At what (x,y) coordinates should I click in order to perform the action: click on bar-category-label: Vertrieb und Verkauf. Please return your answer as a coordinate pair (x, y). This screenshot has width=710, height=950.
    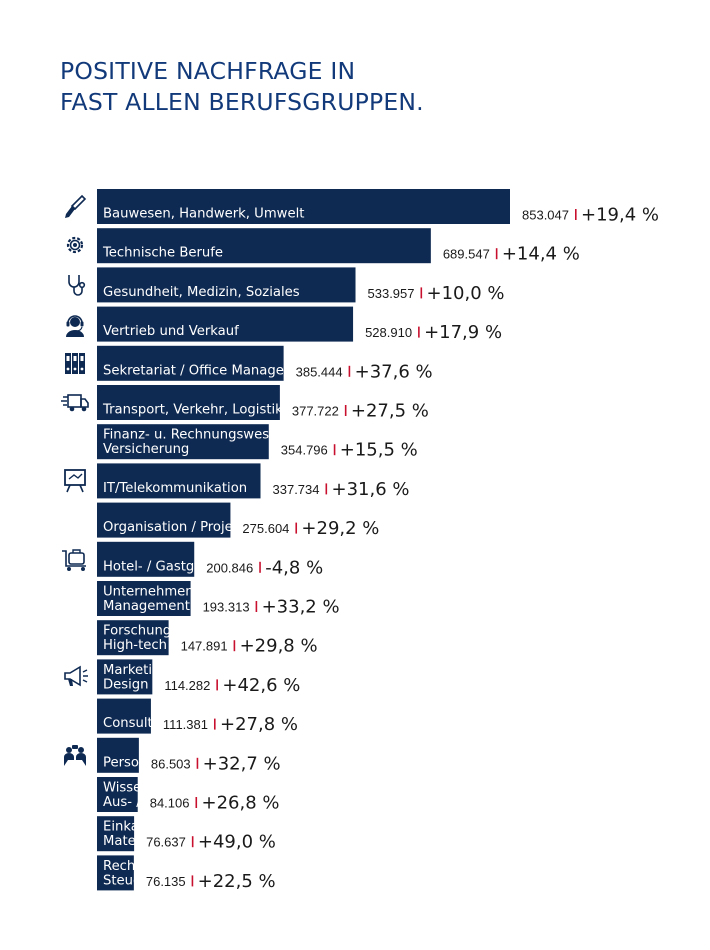
    Looking at the image, I should click on (171, 331).